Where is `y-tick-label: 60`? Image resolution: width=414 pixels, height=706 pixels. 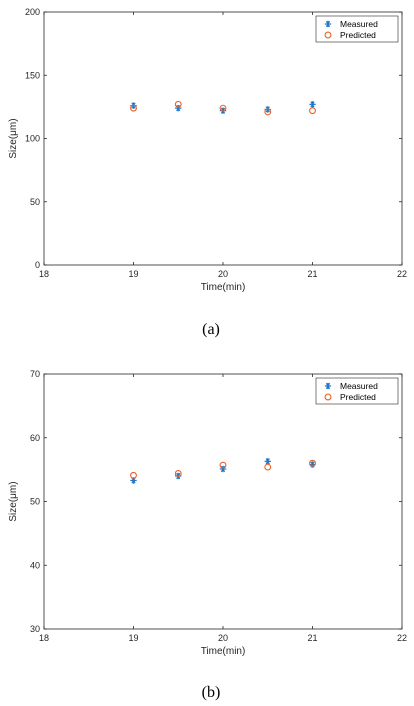
y-tick-label: 60 is located at coordinates (35, 438).